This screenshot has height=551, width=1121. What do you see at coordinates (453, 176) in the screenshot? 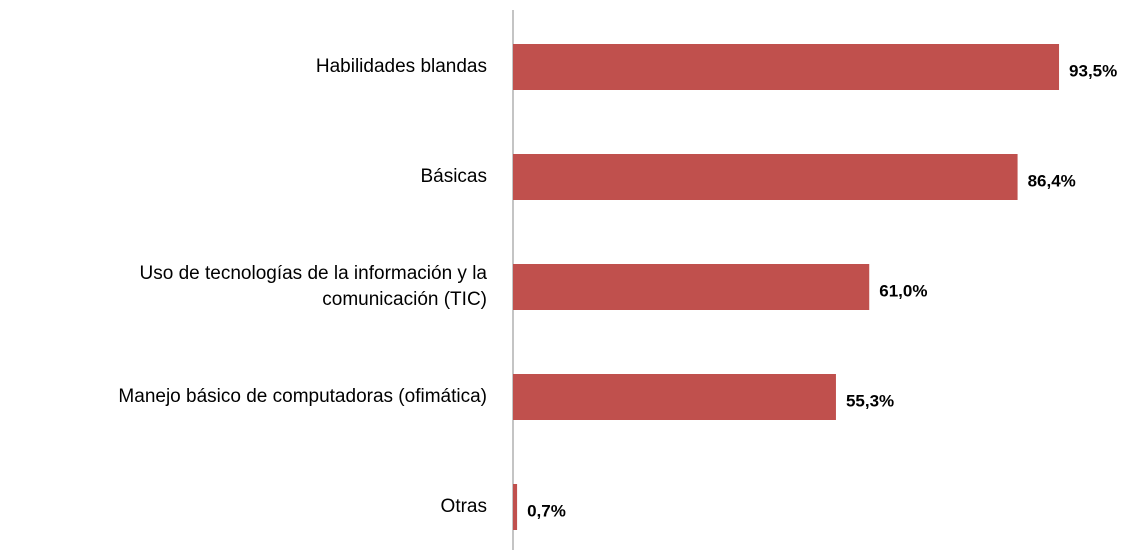
I see `category-label: Básicas` at bounding box center [453, 176].